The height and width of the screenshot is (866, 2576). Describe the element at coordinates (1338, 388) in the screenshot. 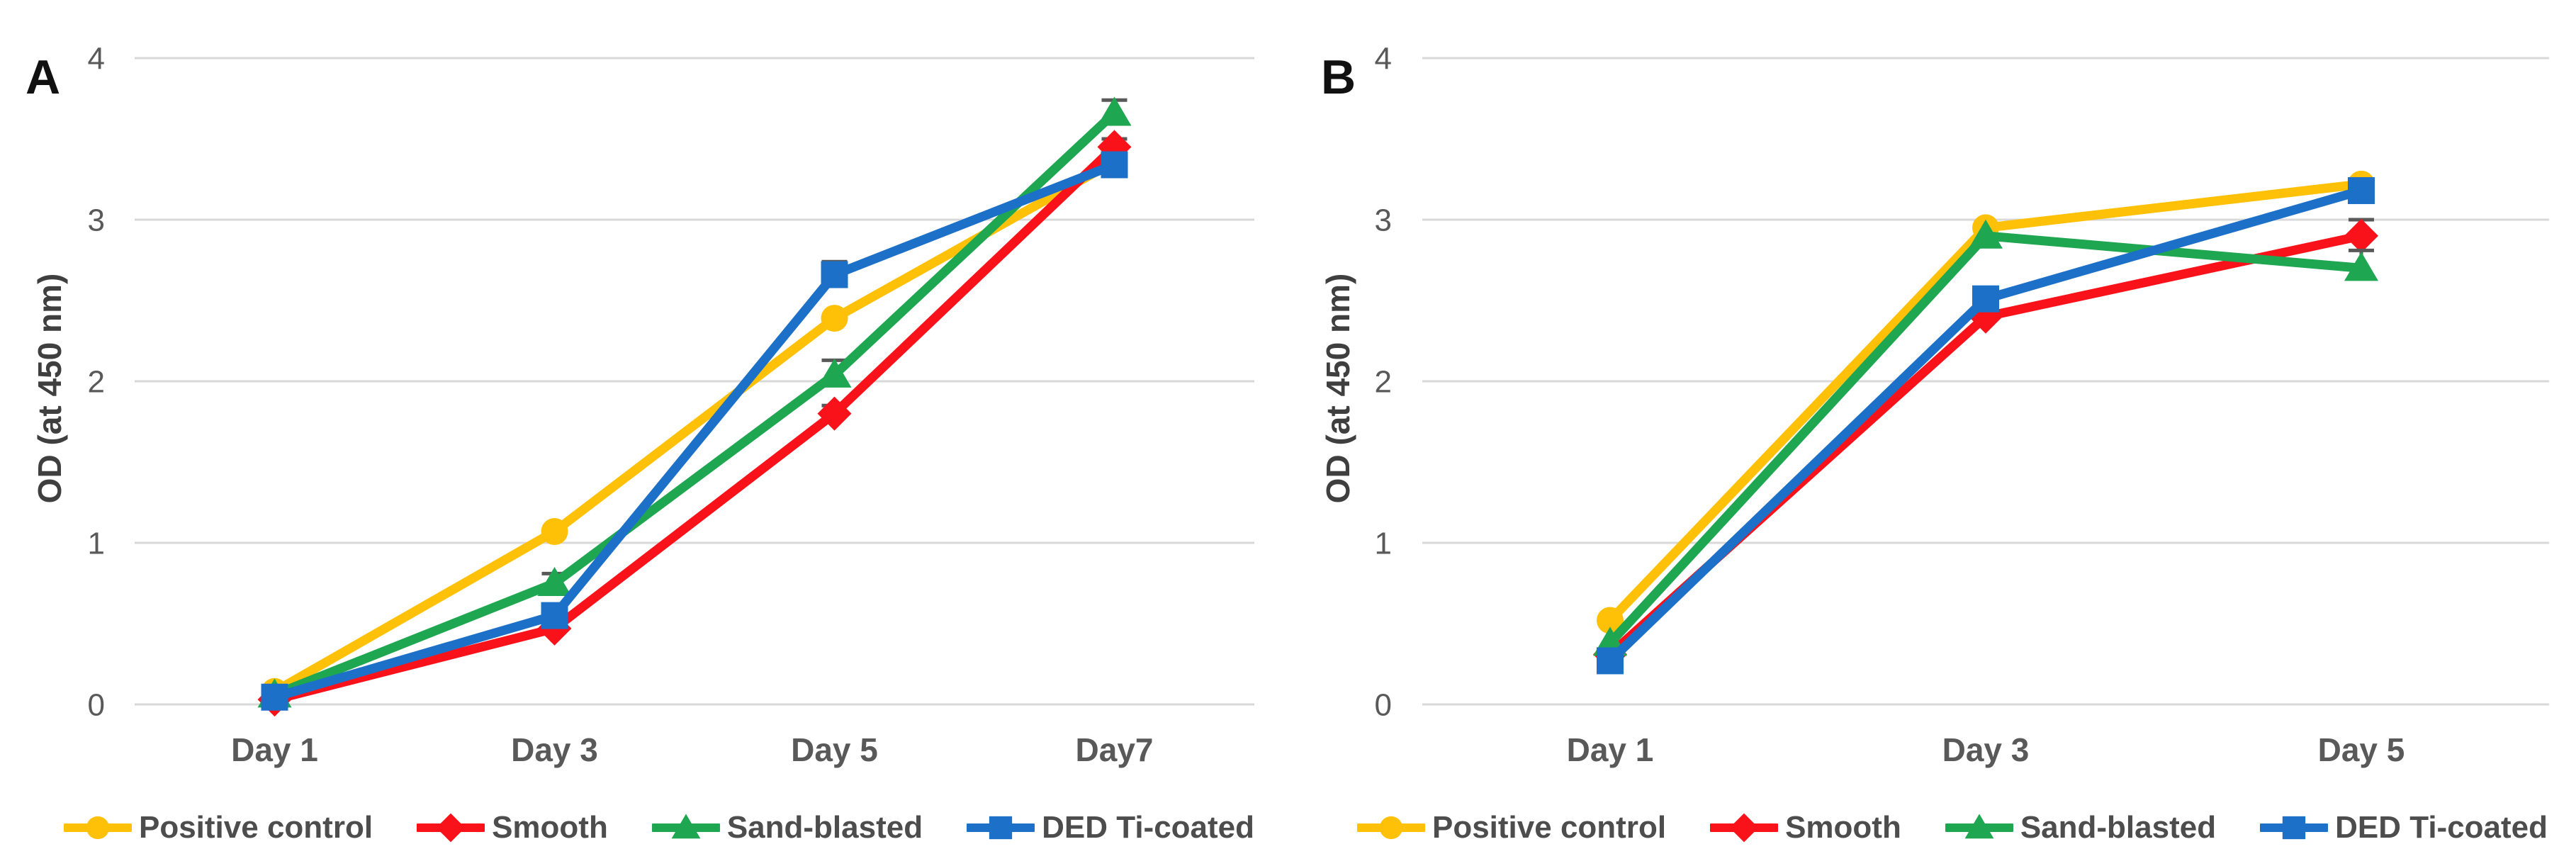

I see `y-axis-title-b: OD (at 450 nm)` at that location.